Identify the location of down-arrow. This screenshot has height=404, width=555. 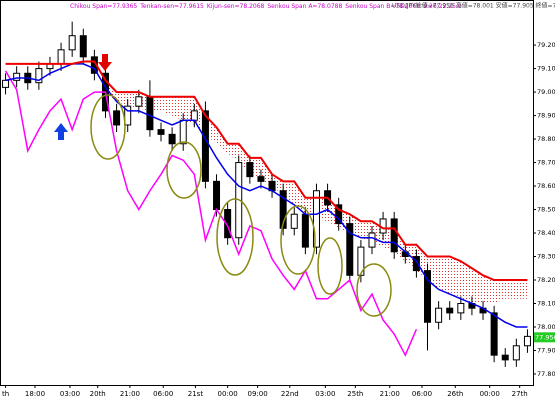
(105, 62).